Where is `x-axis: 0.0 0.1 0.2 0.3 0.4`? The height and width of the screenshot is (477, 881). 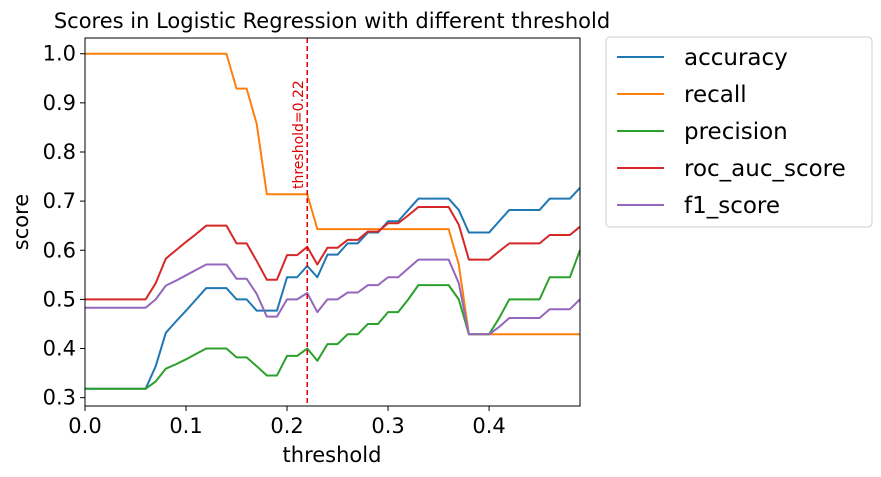 x-axis: 0.0 0.1 0.2 0.3 0.4 is located at coordinates (287, 422).